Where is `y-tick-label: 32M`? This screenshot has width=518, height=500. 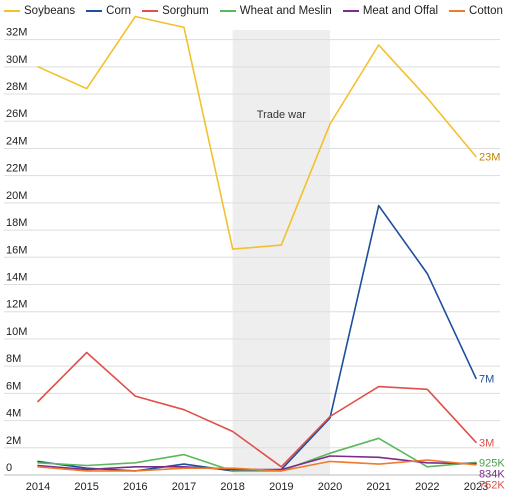 y-tick-label: 32M is located at coordinates (16, 33).